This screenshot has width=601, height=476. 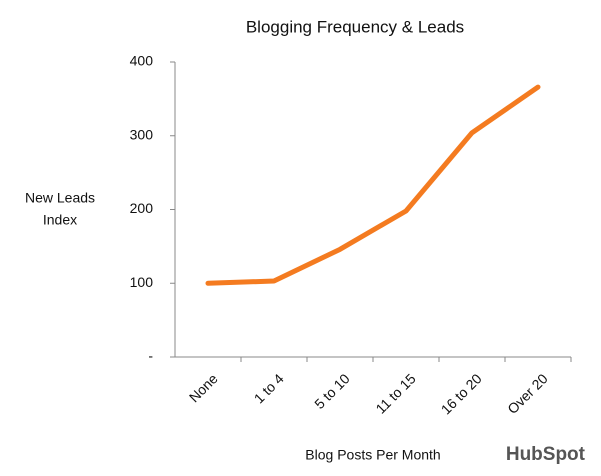 What do you see at coordinates (269, 388) in the screenshot?
I see `x-tick-label: 1 to 4` at bounding box center [269, 388].